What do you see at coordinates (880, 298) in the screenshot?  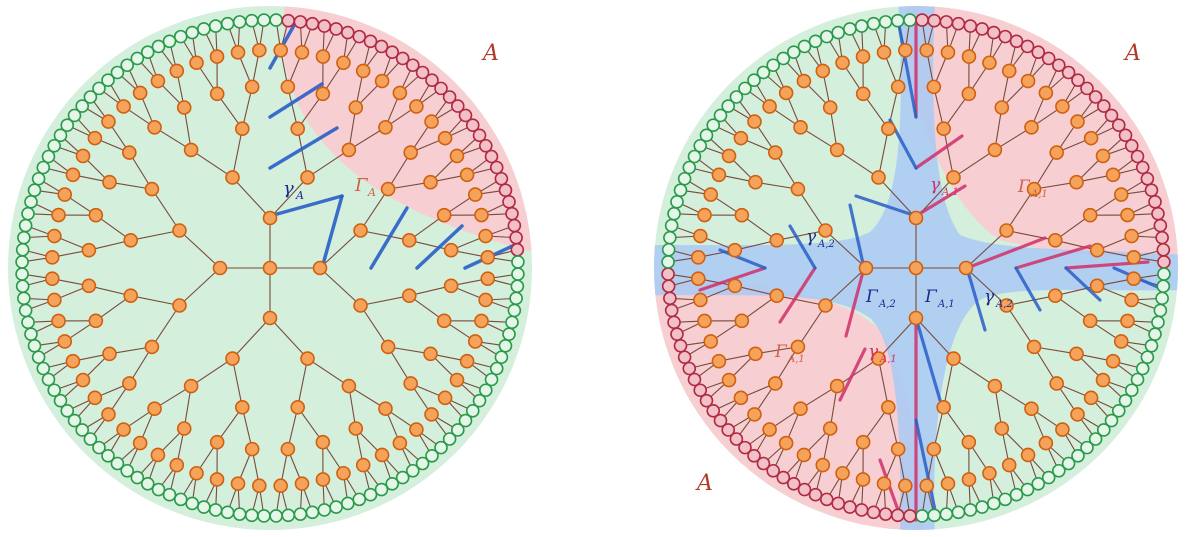 I see `right-Gamma2-center-label: Γ A,2` at bounding box center [880, 298].